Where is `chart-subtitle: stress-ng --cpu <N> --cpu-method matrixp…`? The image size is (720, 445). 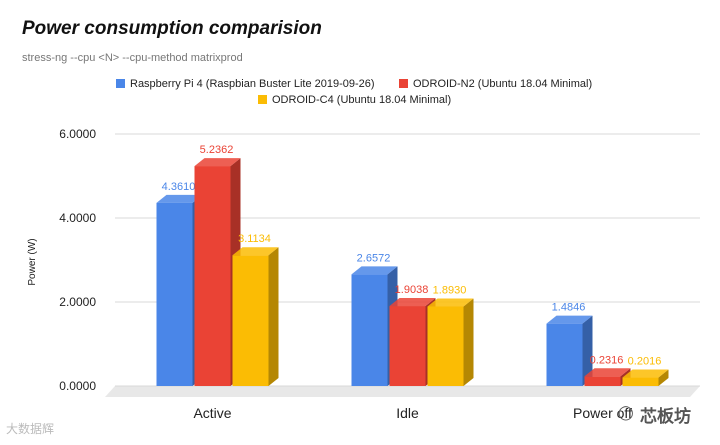 chart-subtitle: stress-ng --cpu <N> --cpu-method matrixp… is located at coordinates (132, 58).